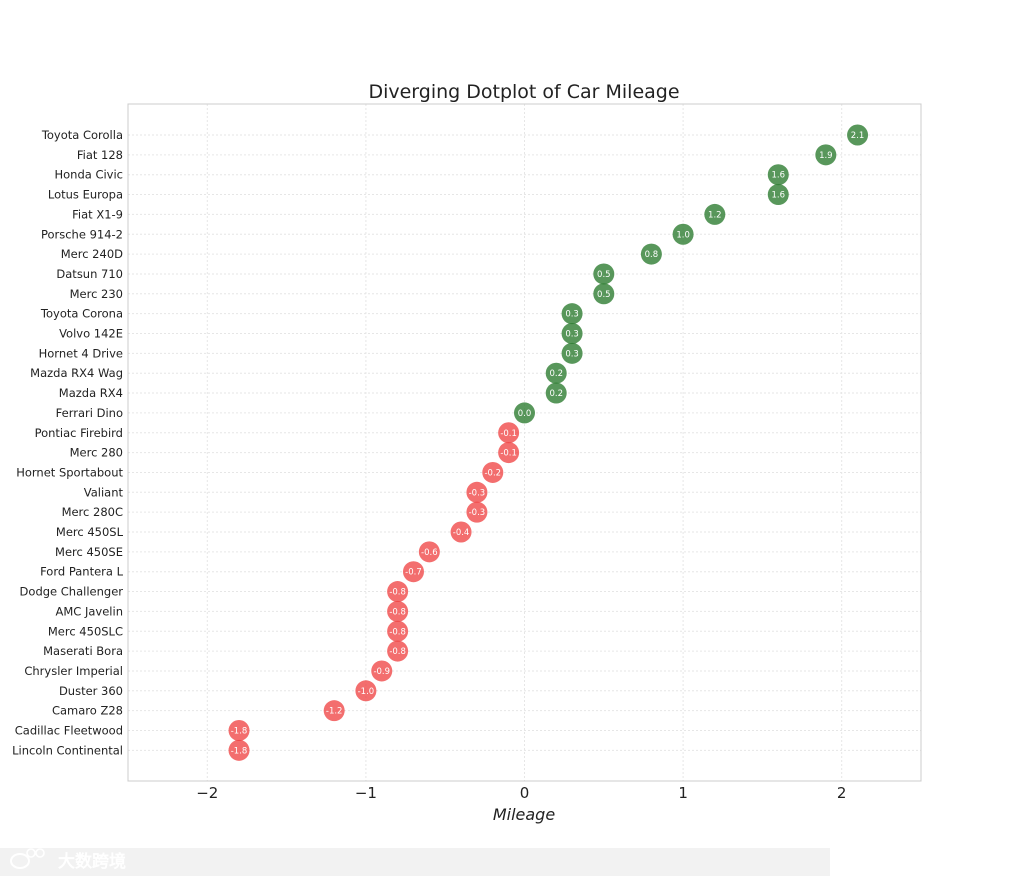  Describe the element at coordinates (67, 750) in the screenshot. I see `y-tick-label: Lincoln Continental` at that location.